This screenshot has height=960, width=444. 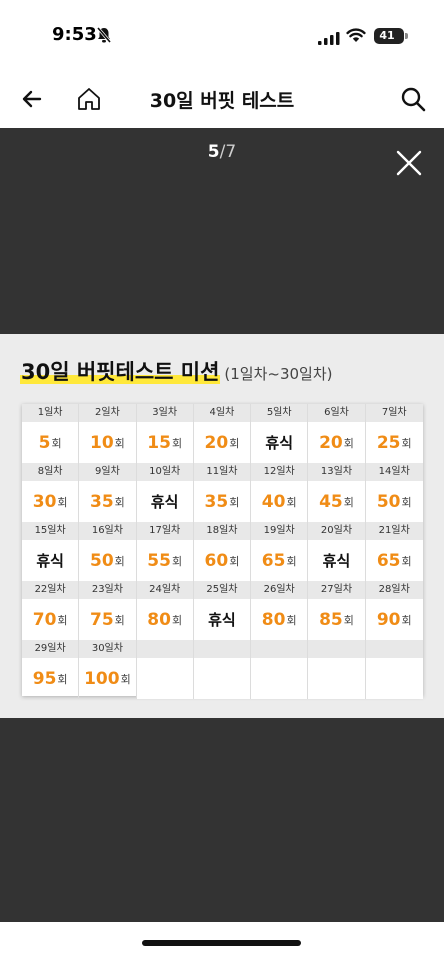 I want to click on day-label: 24일차, so click(x=165, y=590).